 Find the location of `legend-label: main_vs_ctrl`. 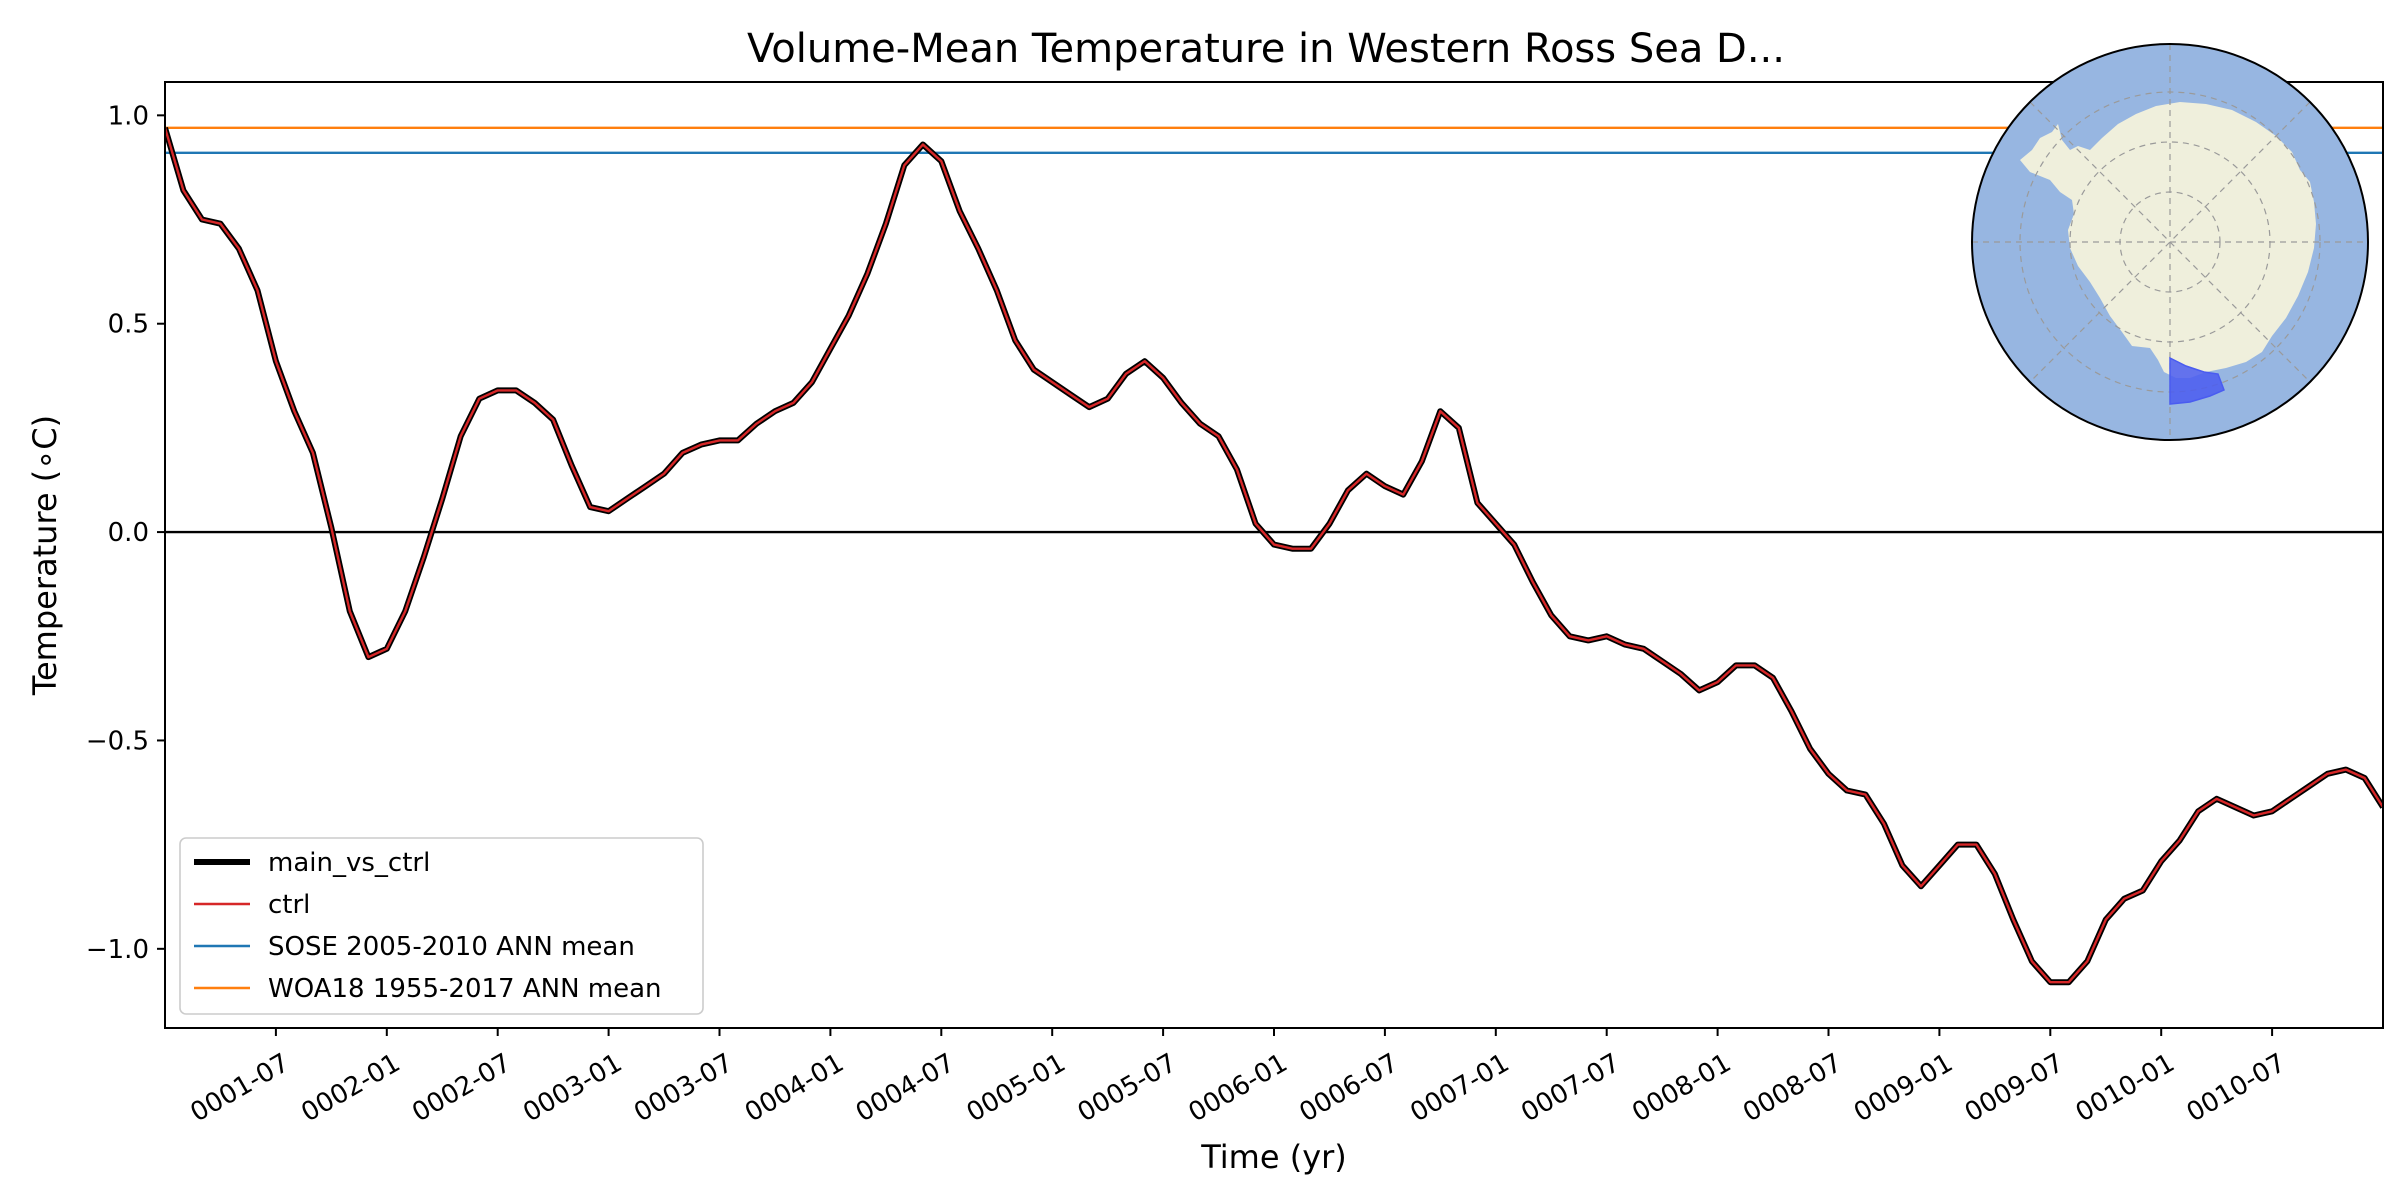

legend-label: main_vs_ctrl is located at coordinates (349, 863).